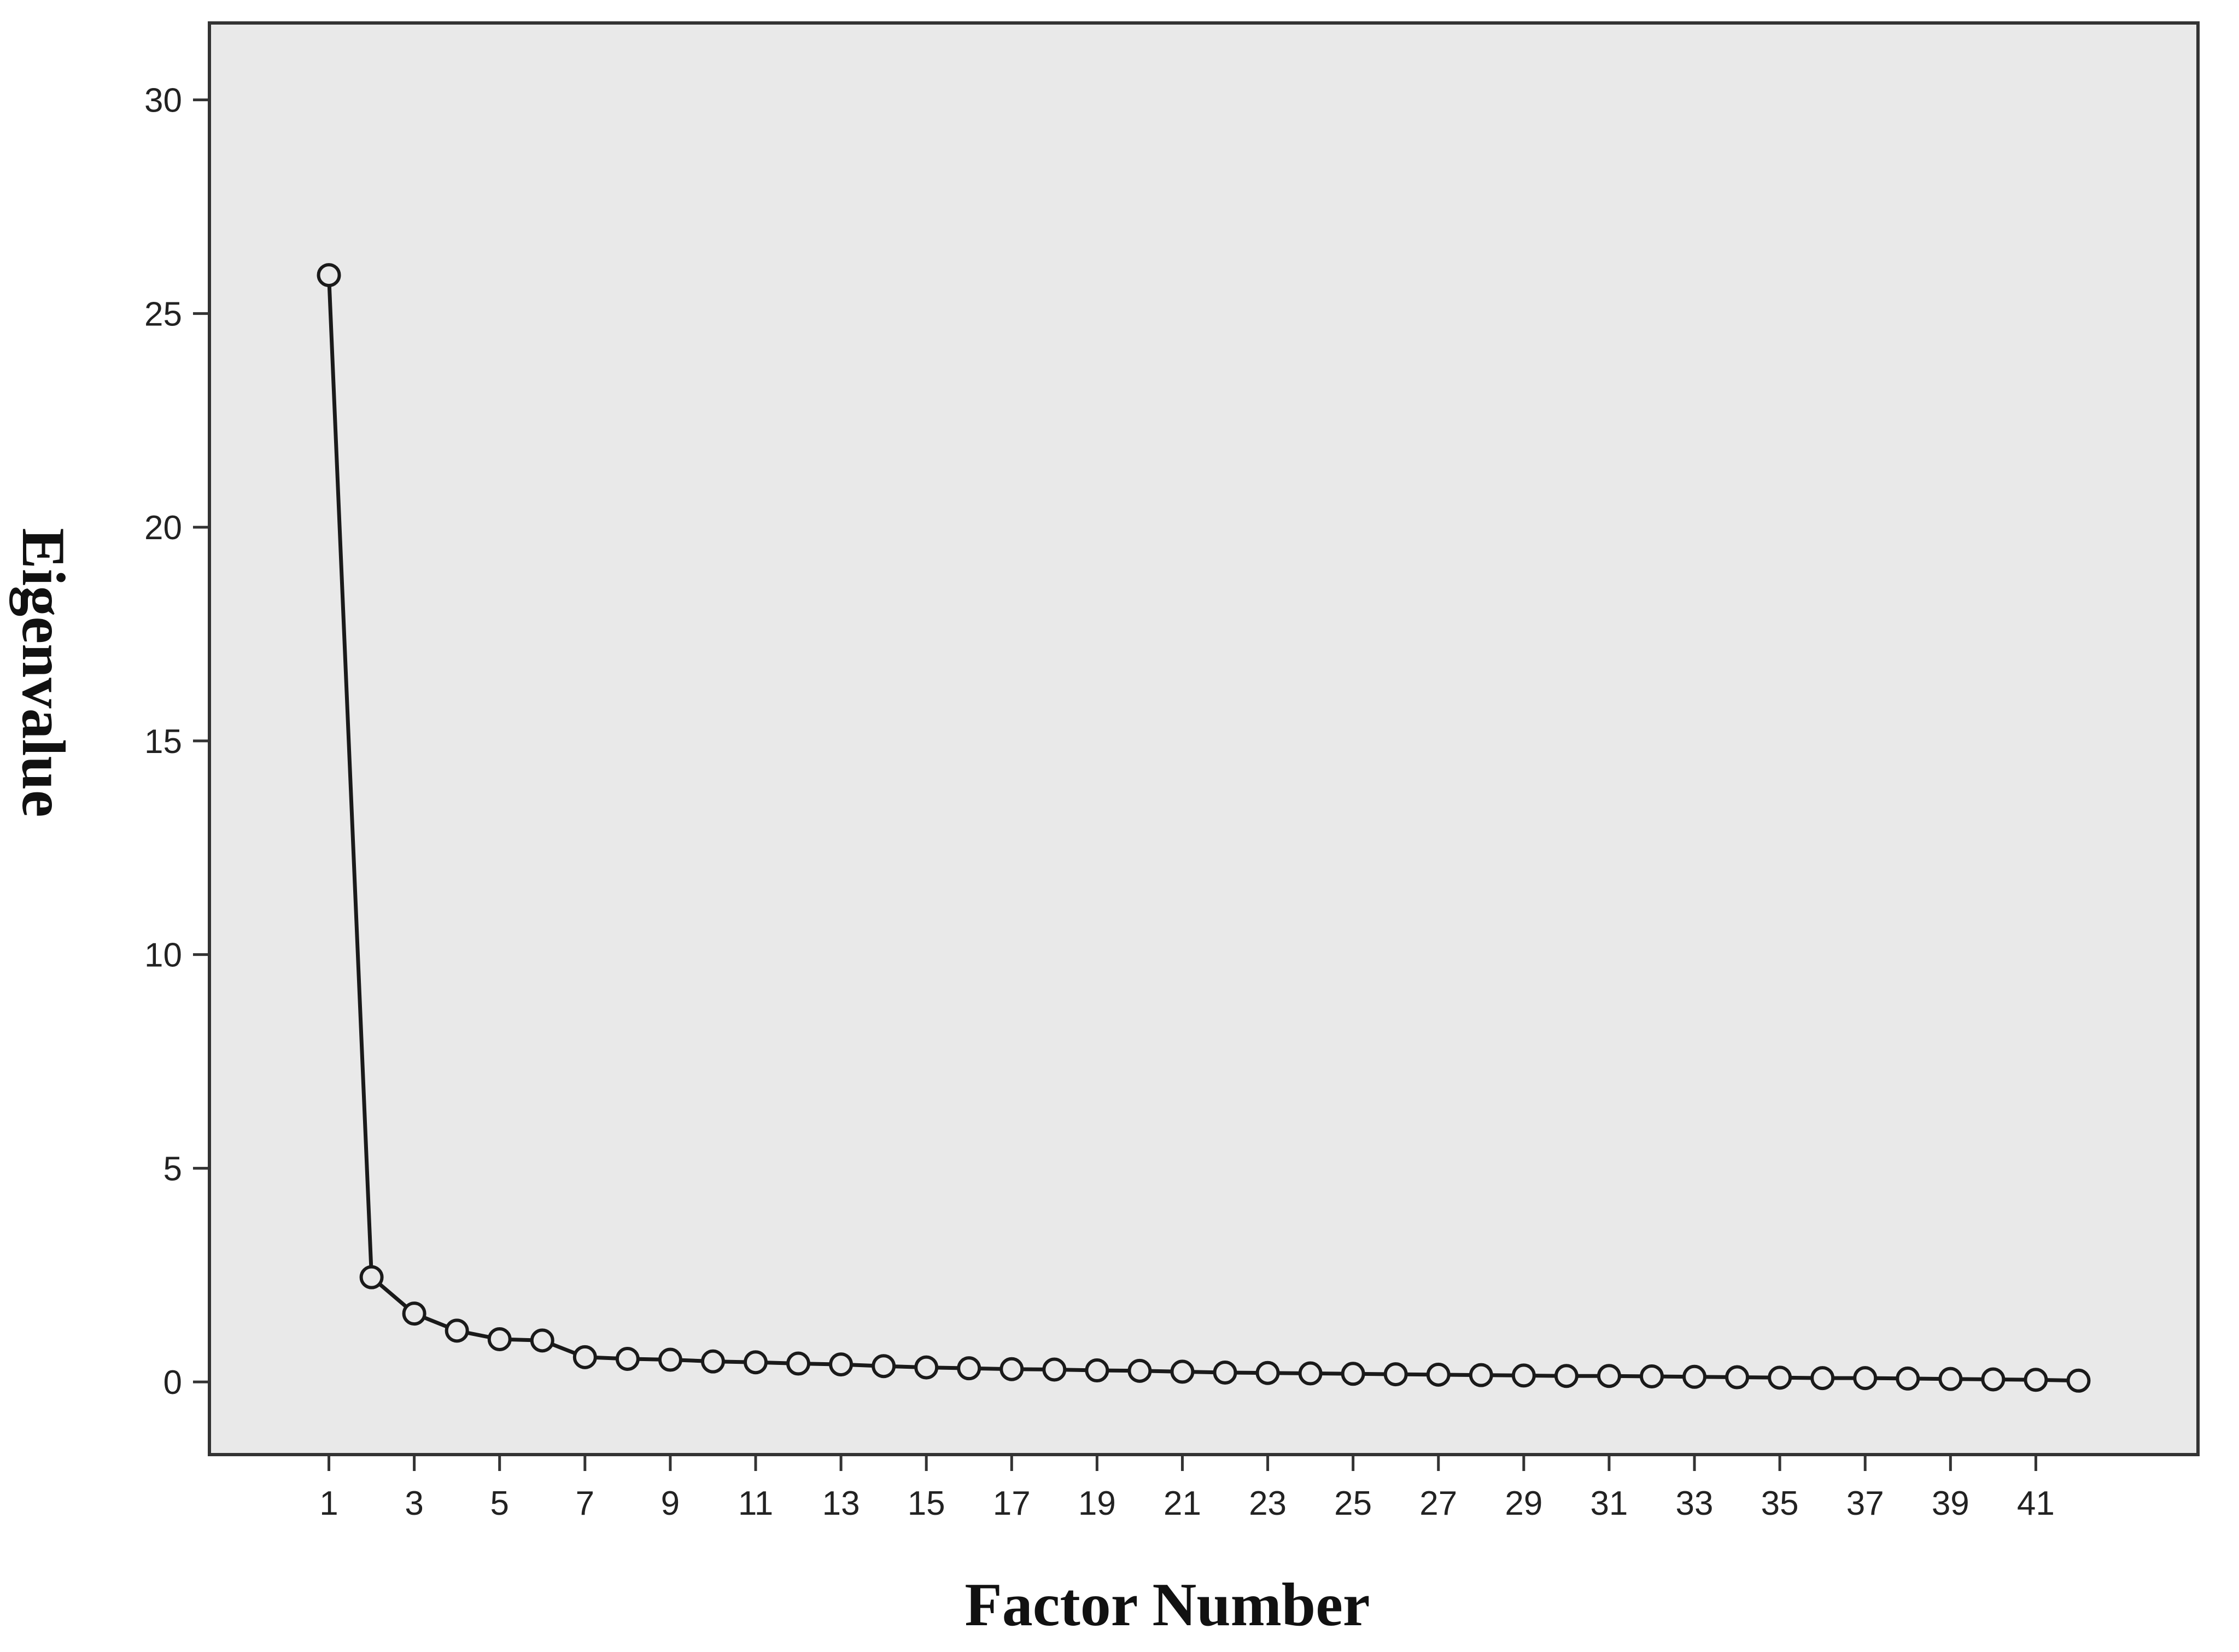  Describe the element at coordinates (1167, 1605) in the screenshot. I see `x-axis-title: Factor Number` at that location.